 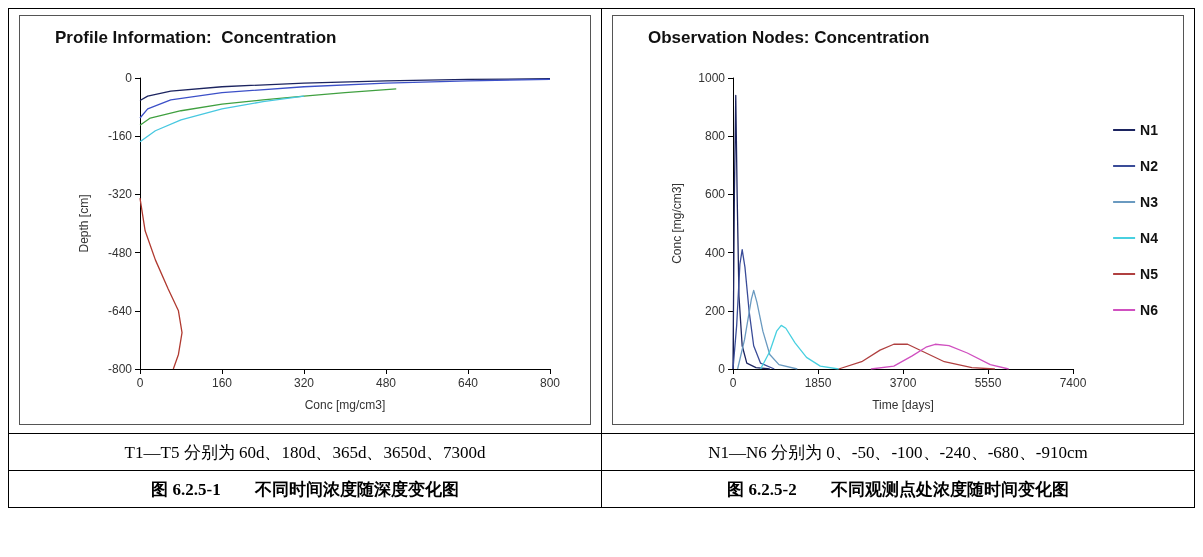 What do you see at coordinates (677, 223) in the screenshot?
I see `y-axis-title: Conc [mg/cm3]` at bounding box center [677, 223].